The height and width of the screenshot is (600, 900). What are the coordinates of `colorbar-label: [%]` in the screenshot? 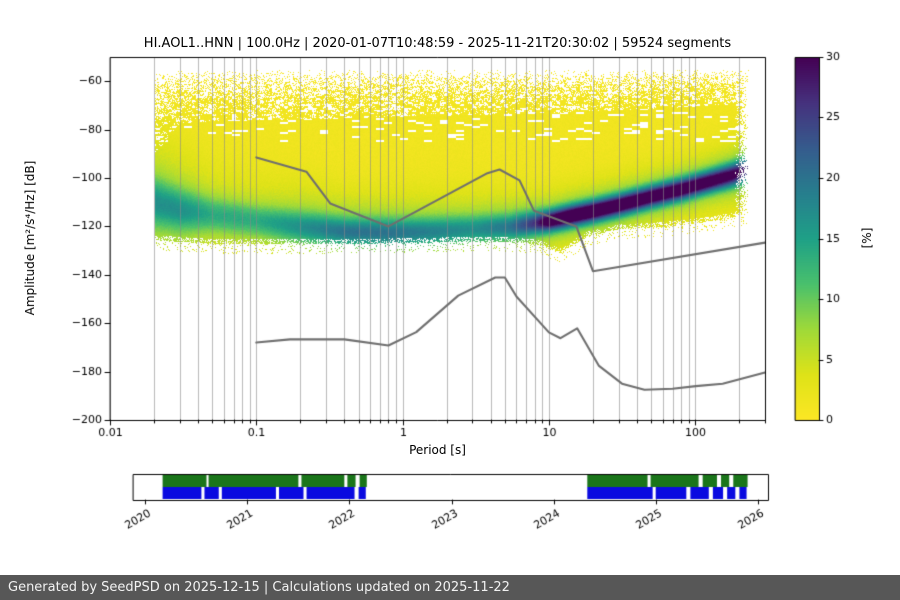 It's located at (867, 238).